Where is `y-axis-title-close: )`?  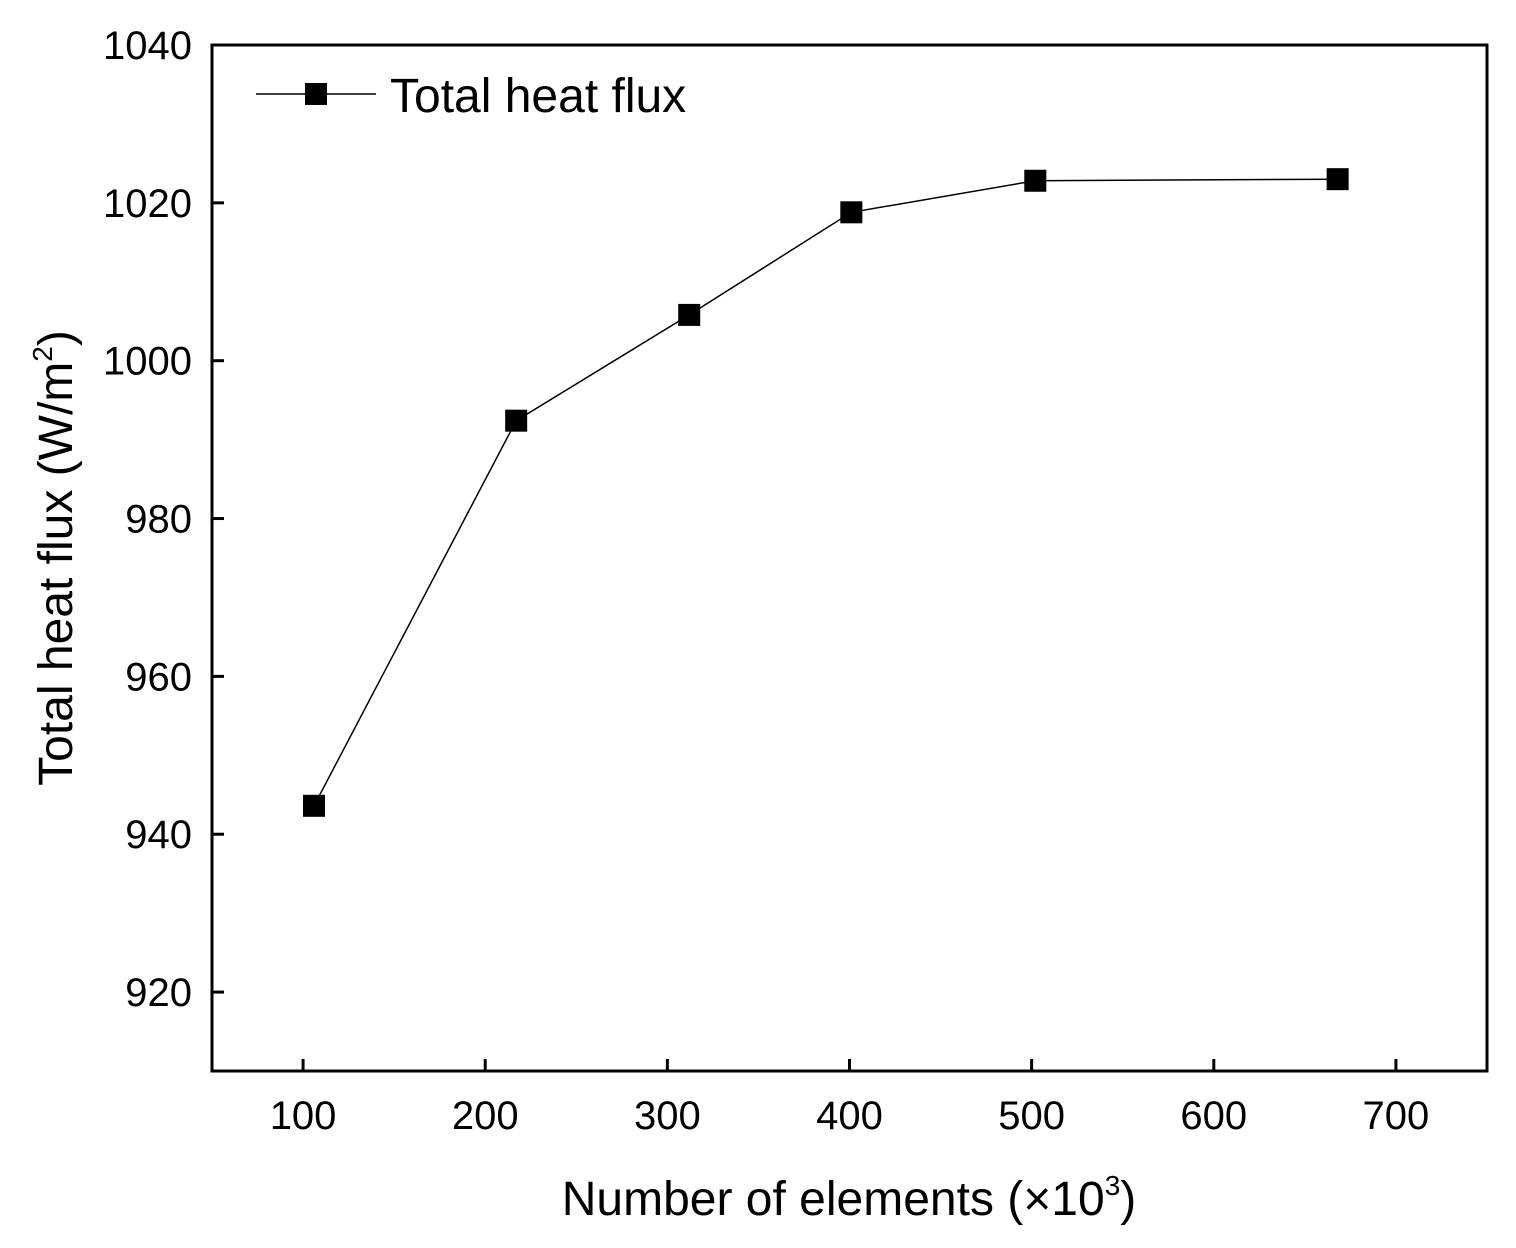
y-axis-title-close: ) is located at coordinates (56, 338).